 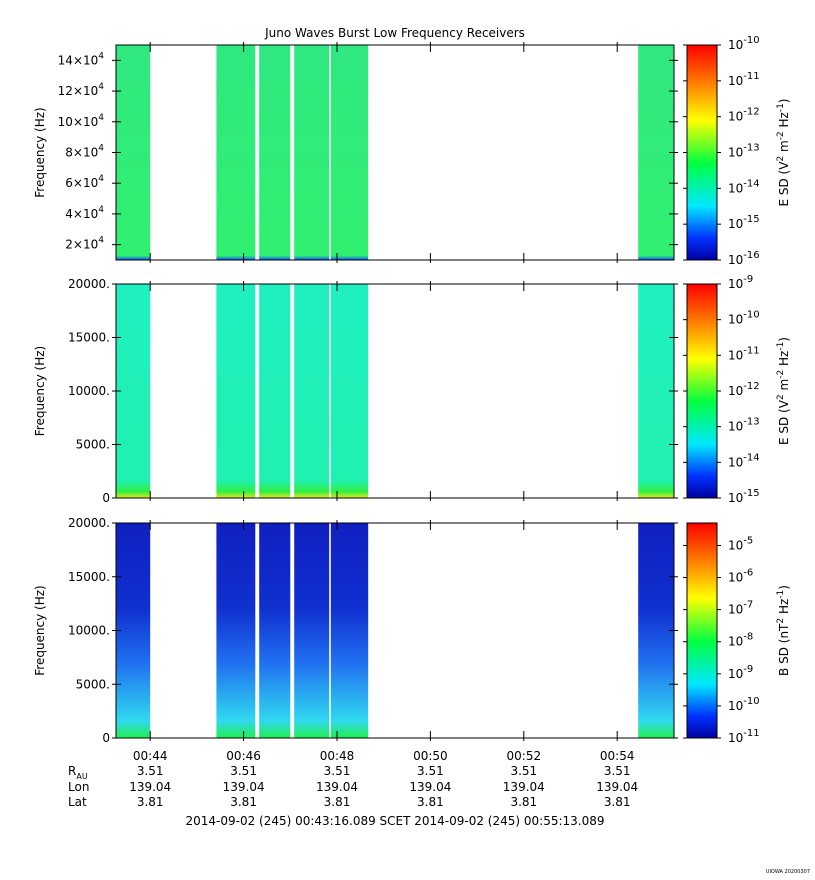 I want to click on y-tick-label: 10×104, so click(x=81, y=121).